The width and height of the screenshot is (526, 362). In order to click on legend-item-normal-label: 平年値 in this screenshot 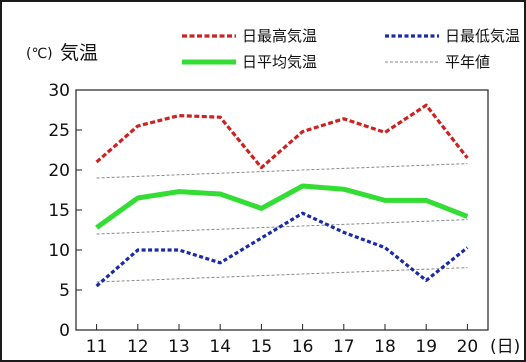, I will do `click(467, 62)`.